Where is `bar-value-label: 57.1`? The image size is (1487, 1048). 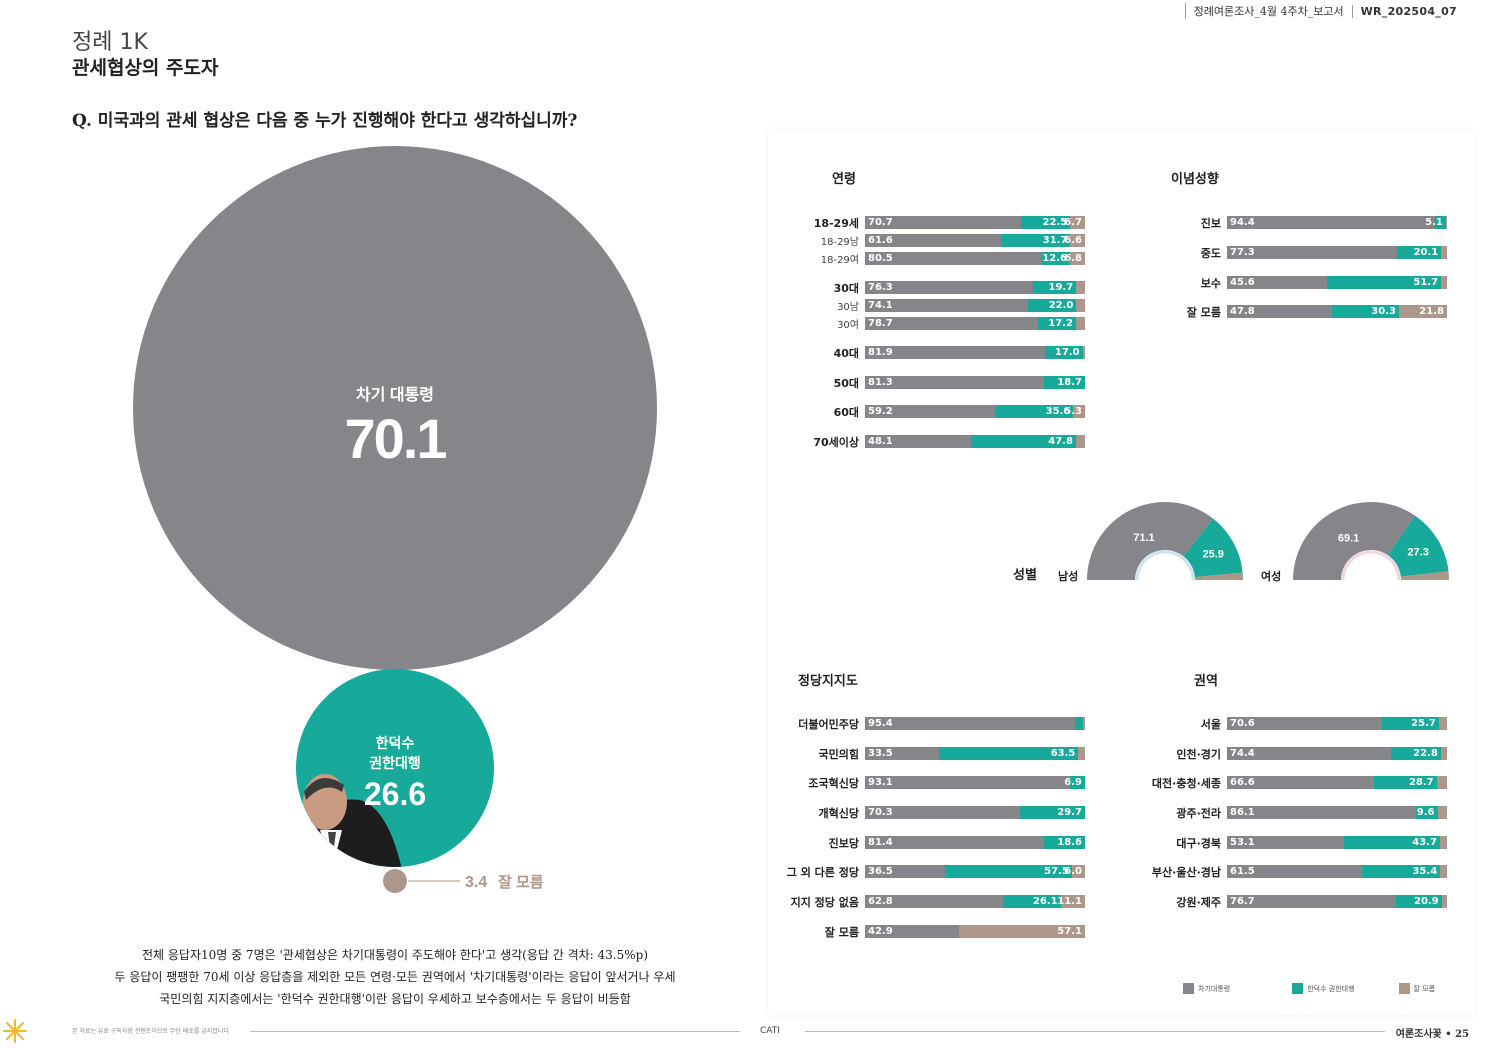 bar-value-label: 57.1 is located at coordinates (1069, 931).